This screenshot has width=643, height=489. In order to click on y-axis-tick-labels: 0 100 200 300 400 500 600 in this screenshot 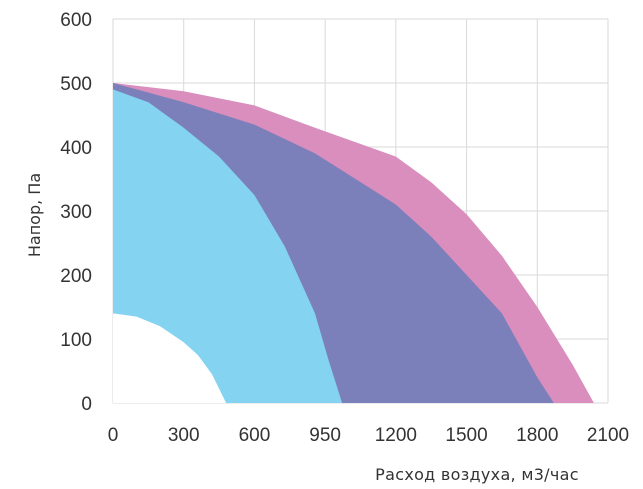, I will do `click(76, 212)`.